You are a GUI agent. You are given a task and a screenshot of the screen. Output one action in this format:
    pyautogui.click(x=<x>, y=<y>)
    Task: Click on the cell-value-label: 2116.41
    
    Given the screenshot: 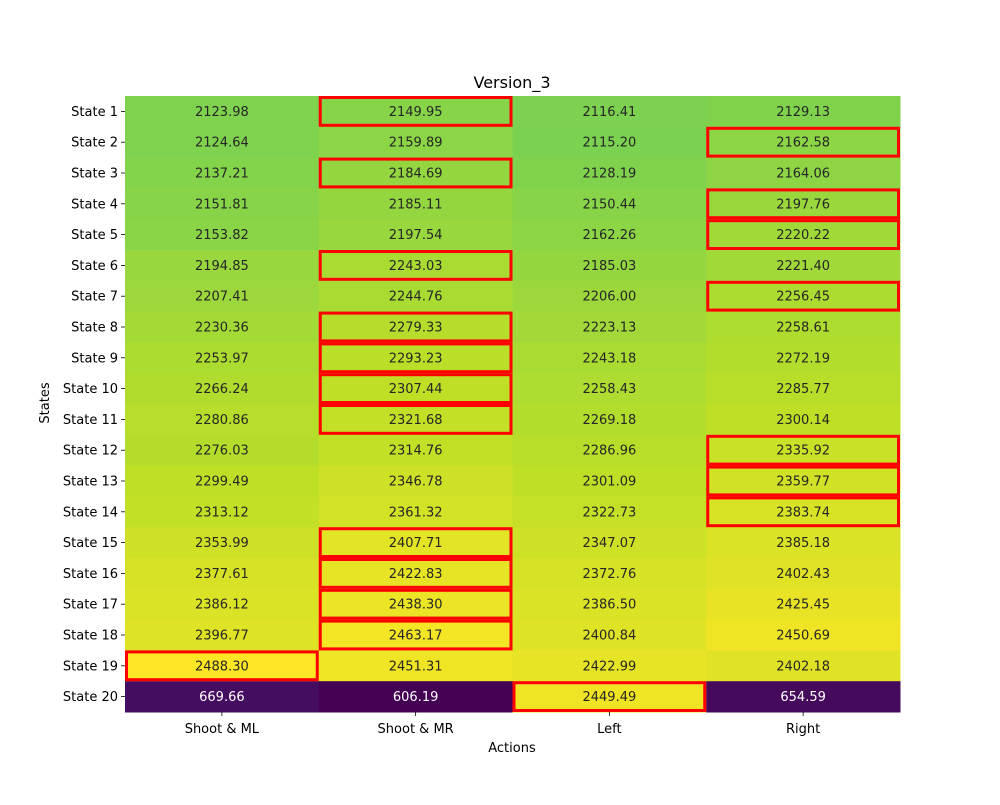 What is the action you would take?
    pyautogui.click(x=609, y=112)
    